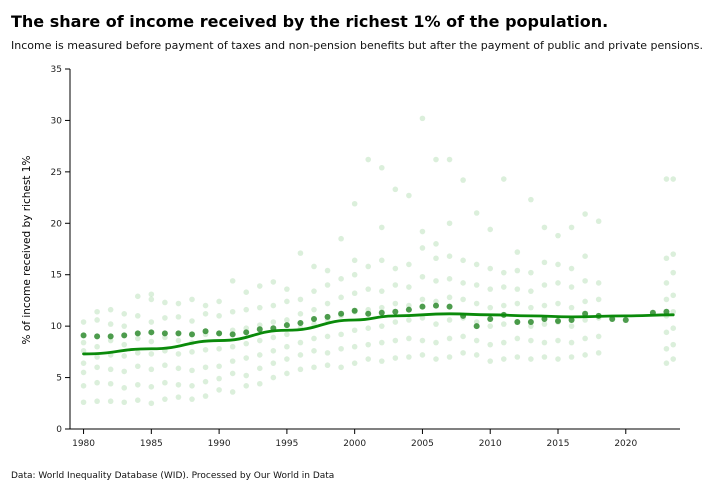 The image size is (710, 500). Describe the element at coordinates (151, 444) in the screenshot. I see `x-tick-label: 1985` at that location.